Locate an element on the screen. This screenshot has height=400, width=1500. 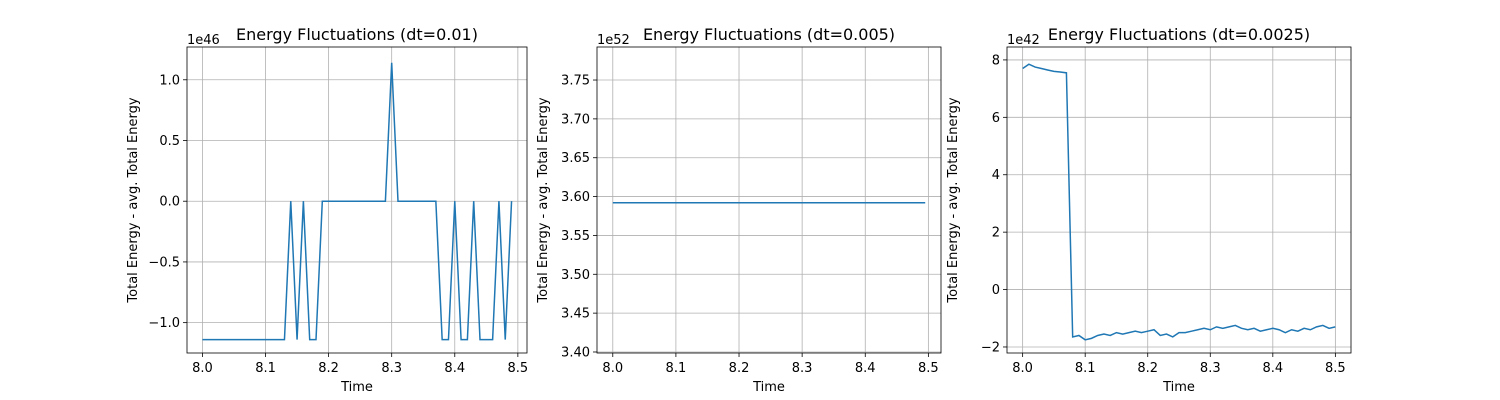
chart-title: Energy Fluctuations (dt=0.0025) is located at coordinates (1179, 34).